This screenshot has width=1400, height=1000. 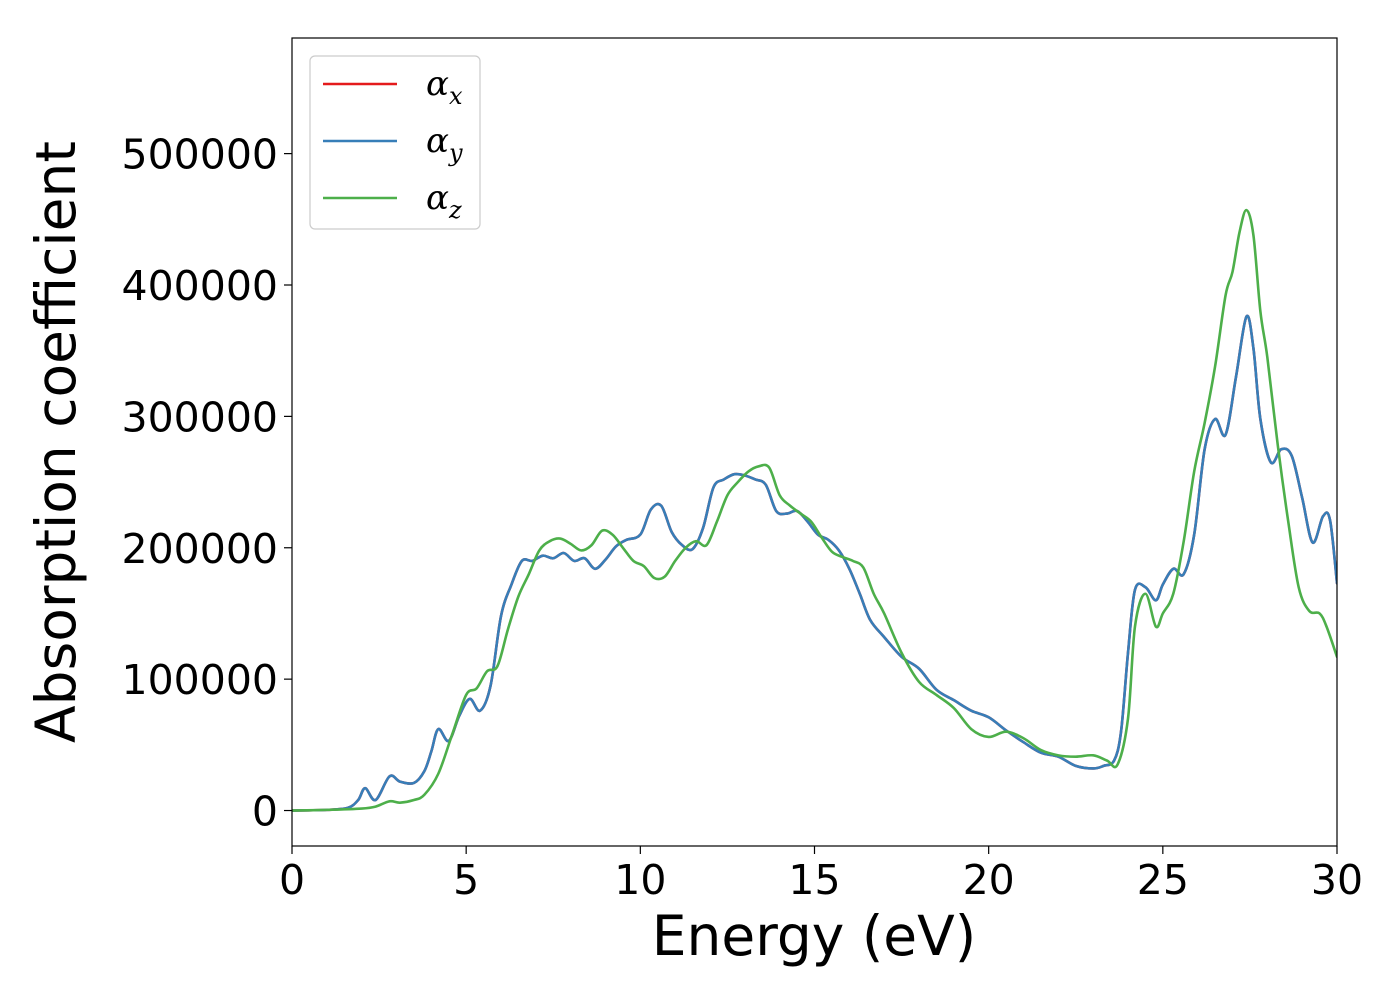 I want to click on x-tick-label: 5, so click(x=466, y=880).